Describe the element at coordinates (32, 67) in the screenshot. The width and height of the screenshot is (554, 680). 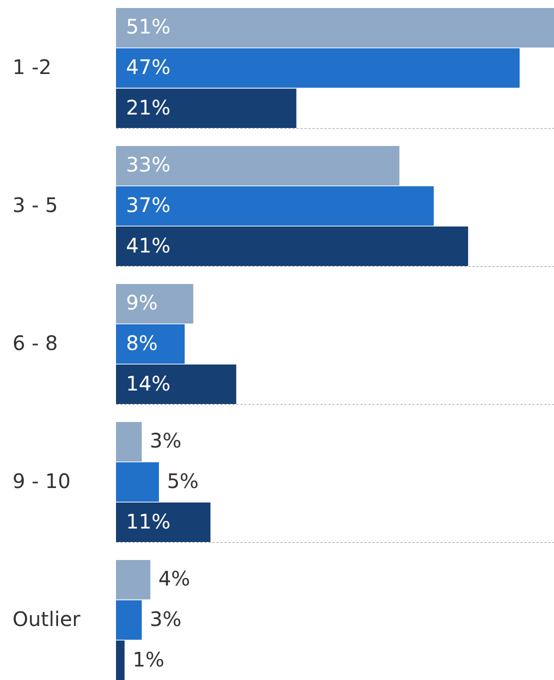
I see `y-tick-label: 1 -2` at that location.